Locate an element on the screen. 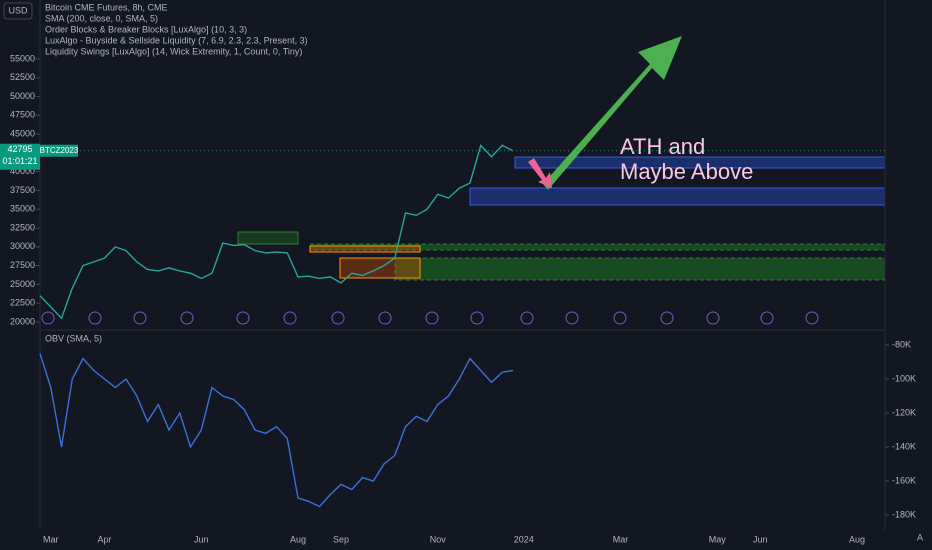 The image size is (932, 550). last-price-box is located at coordinates (20, 156).